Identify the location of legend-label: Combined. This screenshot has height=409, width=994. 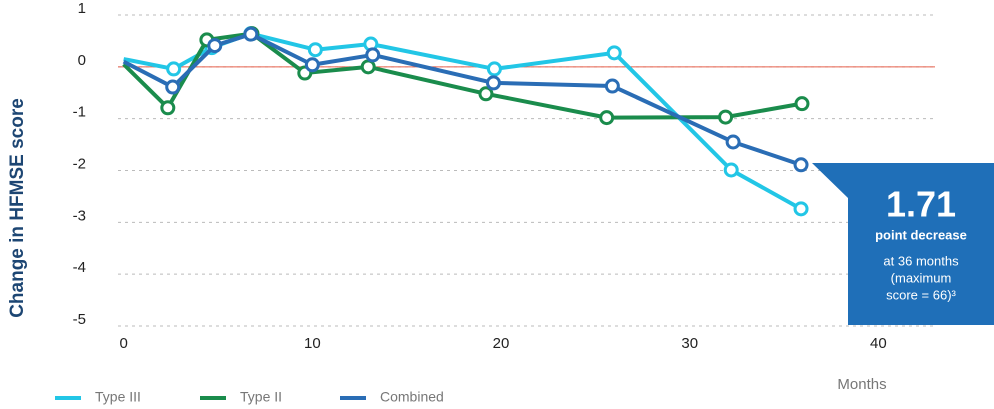
(412, 397).